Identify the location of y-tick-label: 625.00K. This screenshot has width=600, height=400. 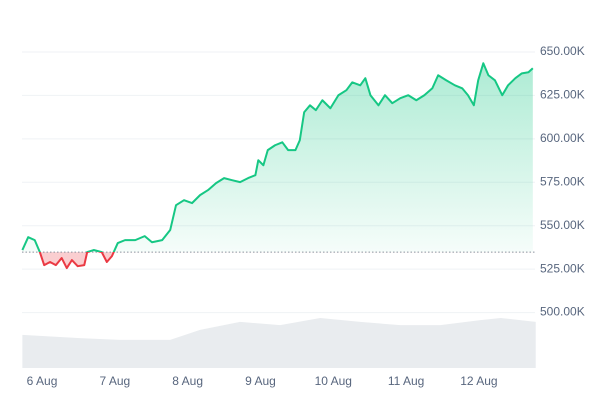
(562, 95).